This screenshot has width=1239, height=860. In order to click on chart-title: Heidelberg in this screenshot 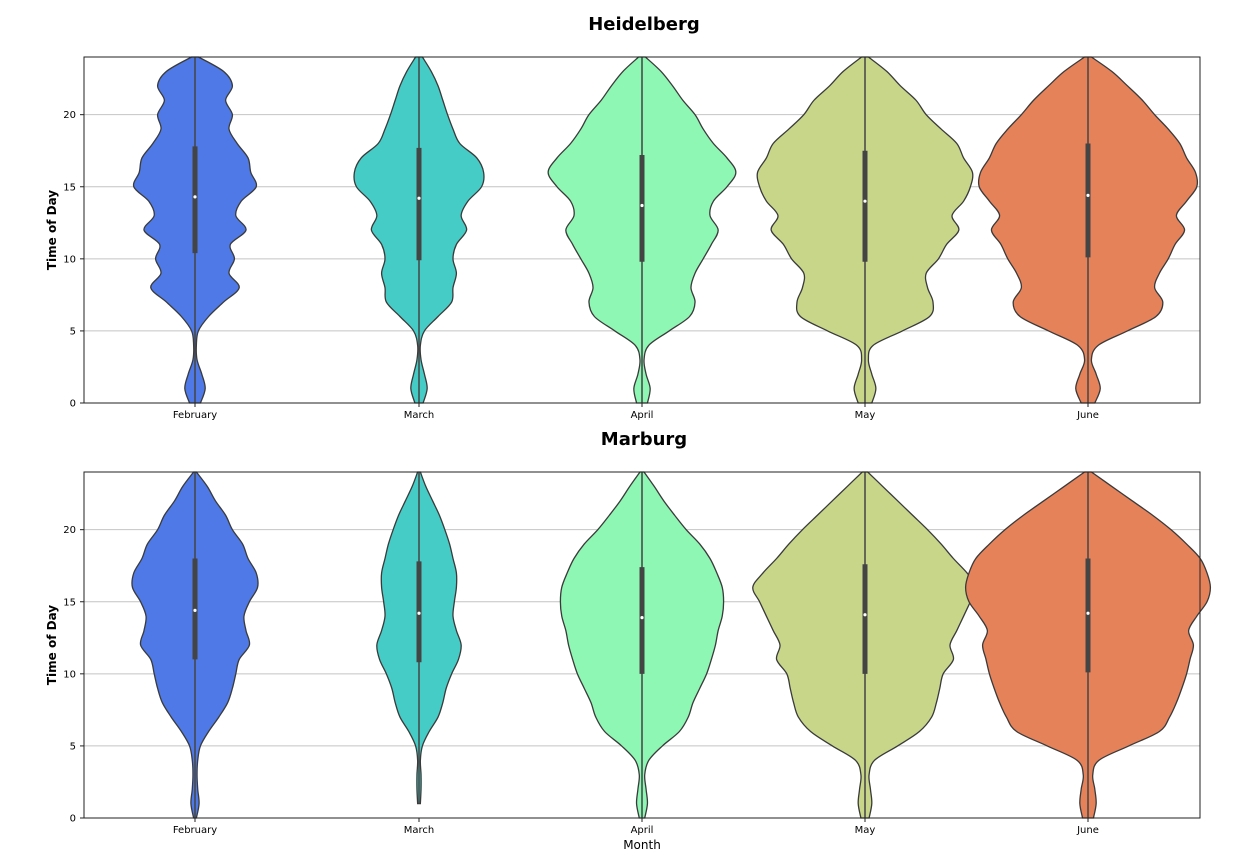, I will do `click(644, 24)`.